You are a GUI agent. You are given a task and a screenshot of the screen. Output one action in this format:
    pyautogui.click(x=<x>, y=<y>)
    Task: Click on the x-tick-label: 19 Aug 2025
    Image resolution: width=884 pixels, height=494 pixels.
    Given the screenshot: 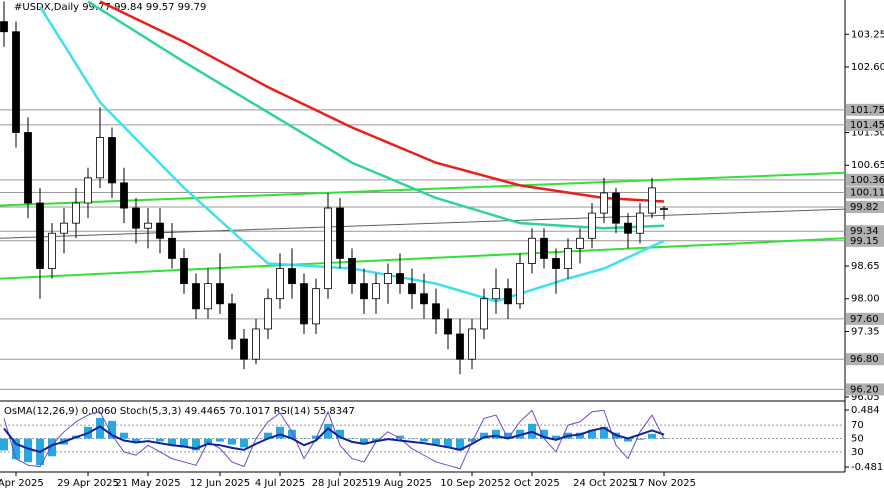 What is the action you would take?
    pyautogui.click(x=400, y=483)
    